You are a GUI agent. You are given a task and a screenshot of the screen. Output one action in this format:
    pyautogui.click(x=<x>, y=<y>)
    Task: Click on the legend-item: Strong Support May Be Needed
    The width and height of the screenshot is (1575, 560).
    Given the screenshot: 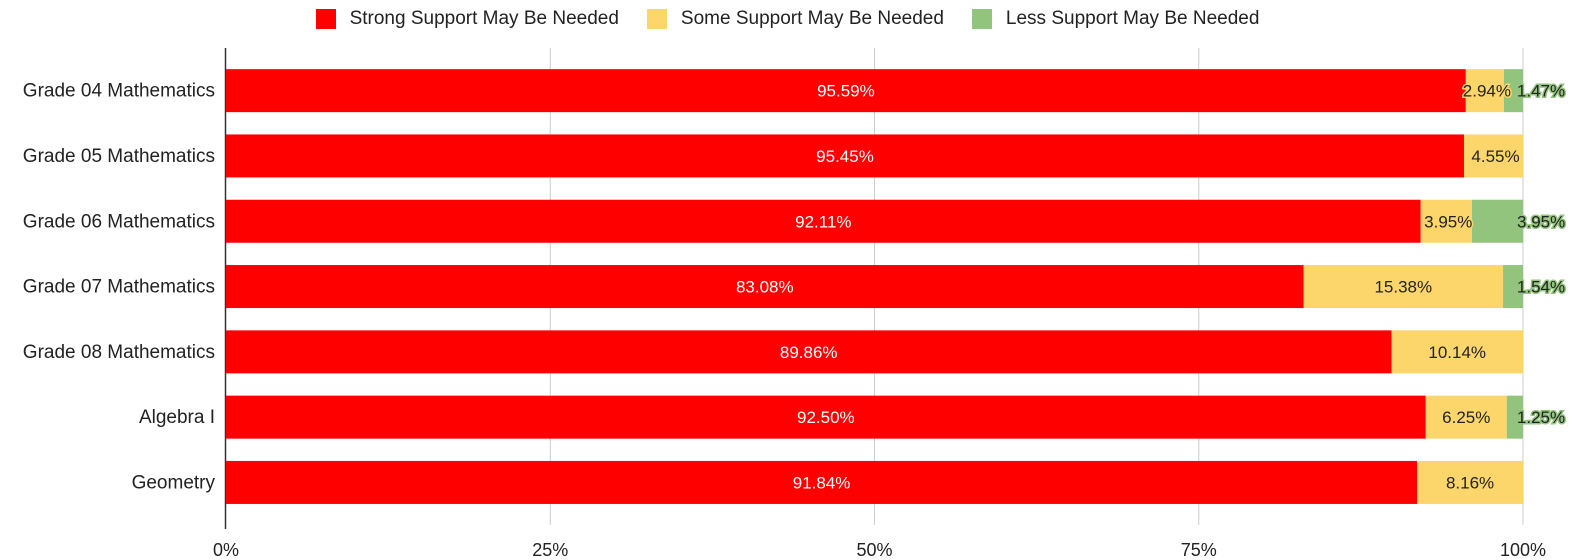 What is the action you would take?
    pyautogui.click(x=467, y=19)
    